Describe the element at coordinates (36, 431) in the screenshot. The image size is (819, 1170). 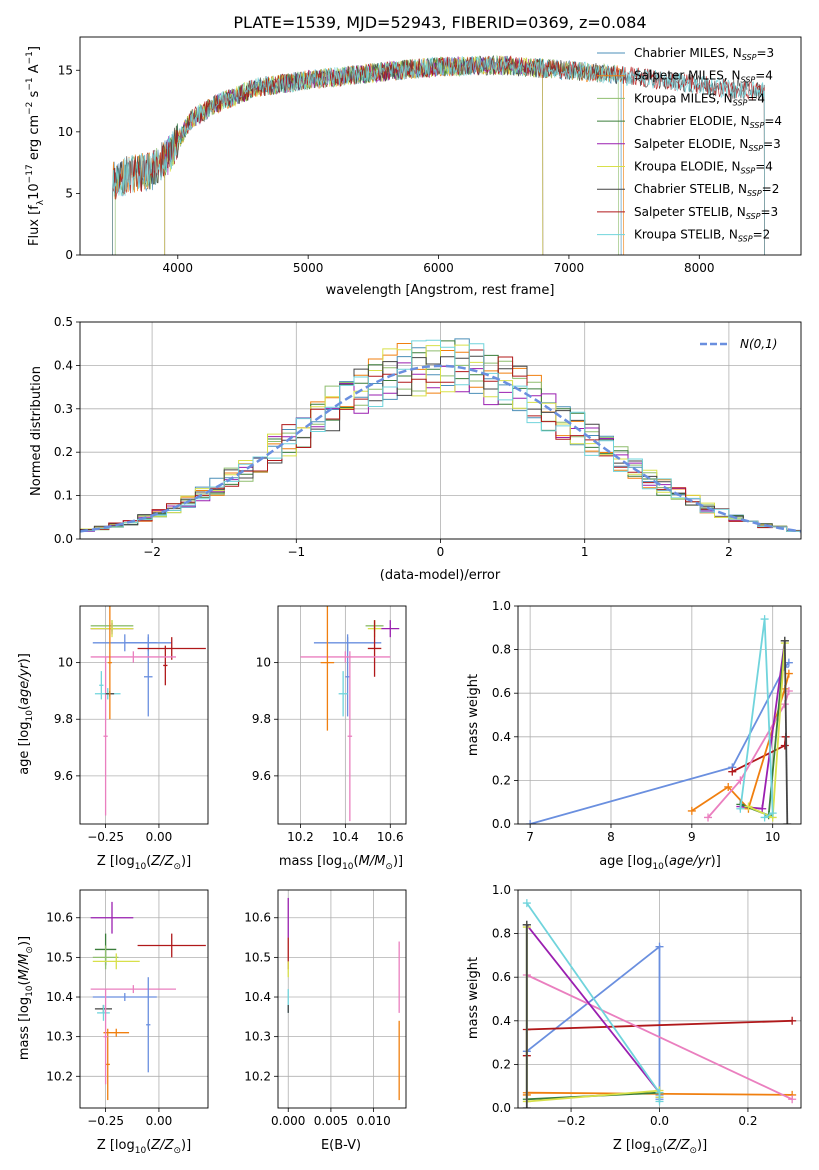
I see `residuals-ylabel: Normed distribution` at that location.